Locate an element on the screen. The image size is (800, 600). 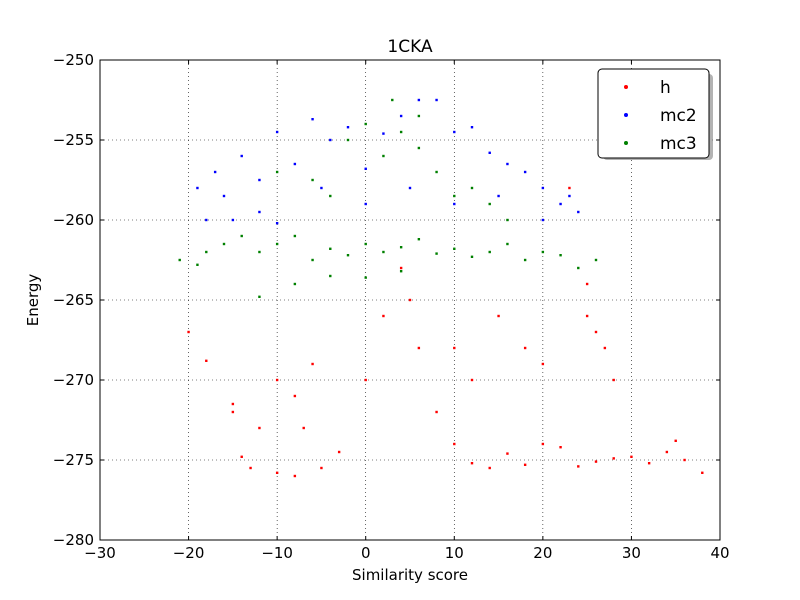
legend-label-h: h is located at coordinates (665, 88).